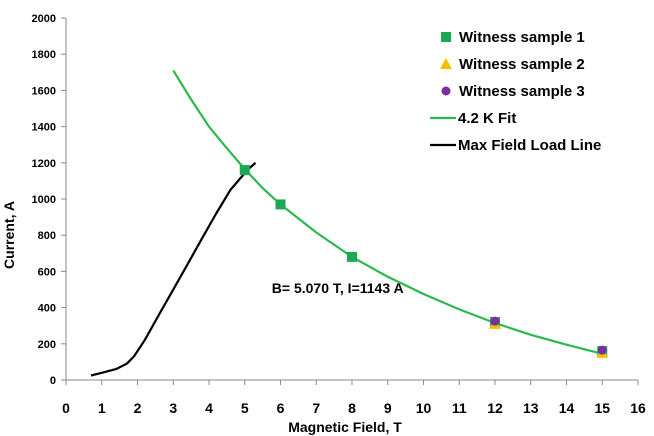 The image size is (654, 436). What do you see at coordinates (44, 128) in the screenshot?
I see `y-tick-label: 1400` at bounding box center [44, 128].